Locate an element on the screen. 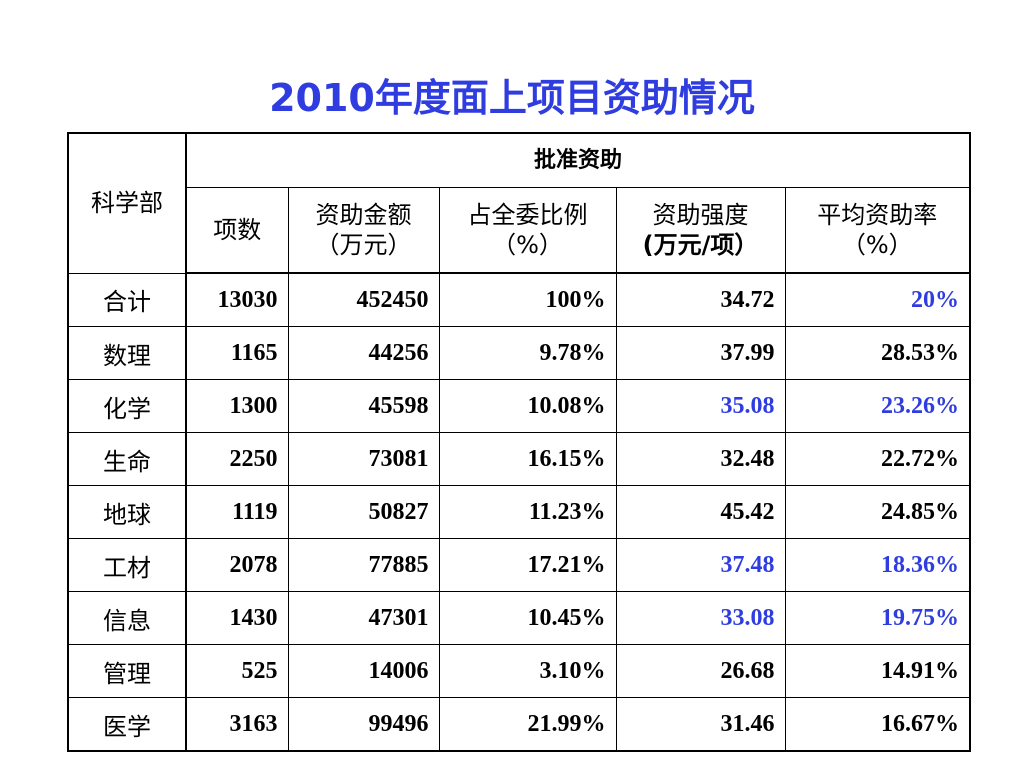  column-header-rate: 平均资助率 （%） is located at coordinates (877, 230).